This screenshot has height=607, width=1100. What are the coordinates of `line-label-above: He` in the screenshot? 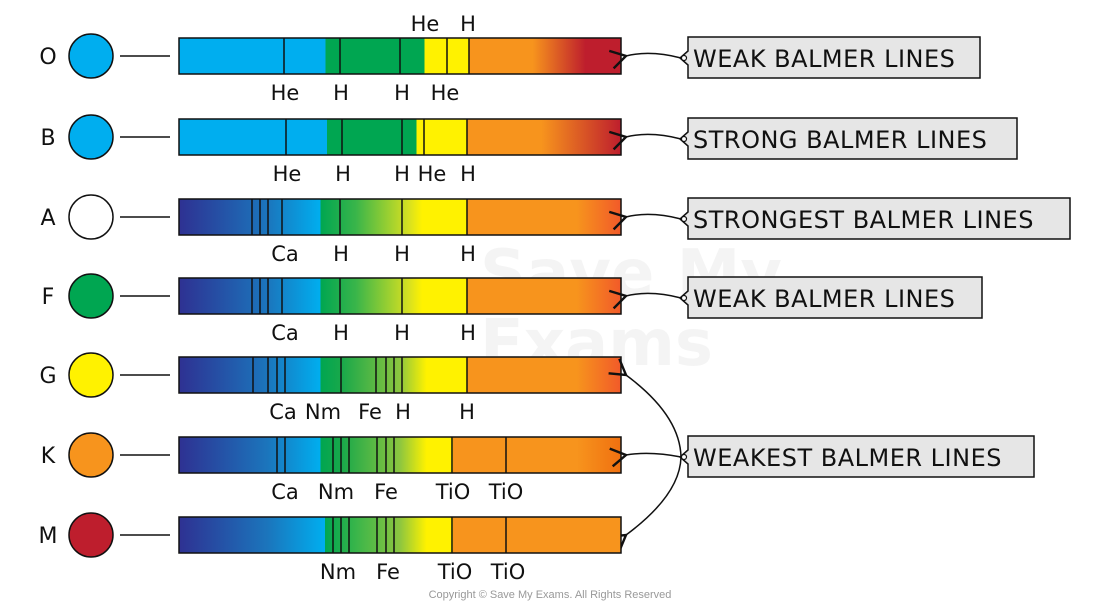 It's located at (425, 24).